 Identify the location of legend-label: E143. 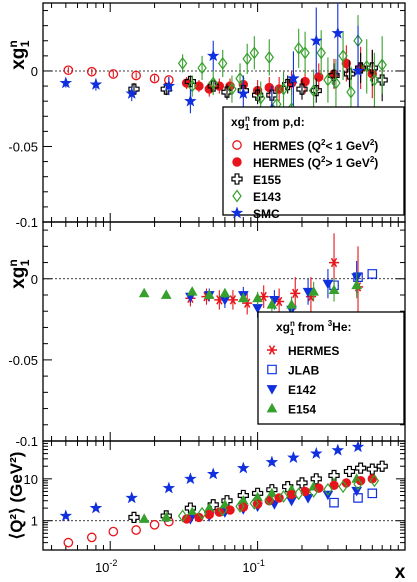
(267, 197).